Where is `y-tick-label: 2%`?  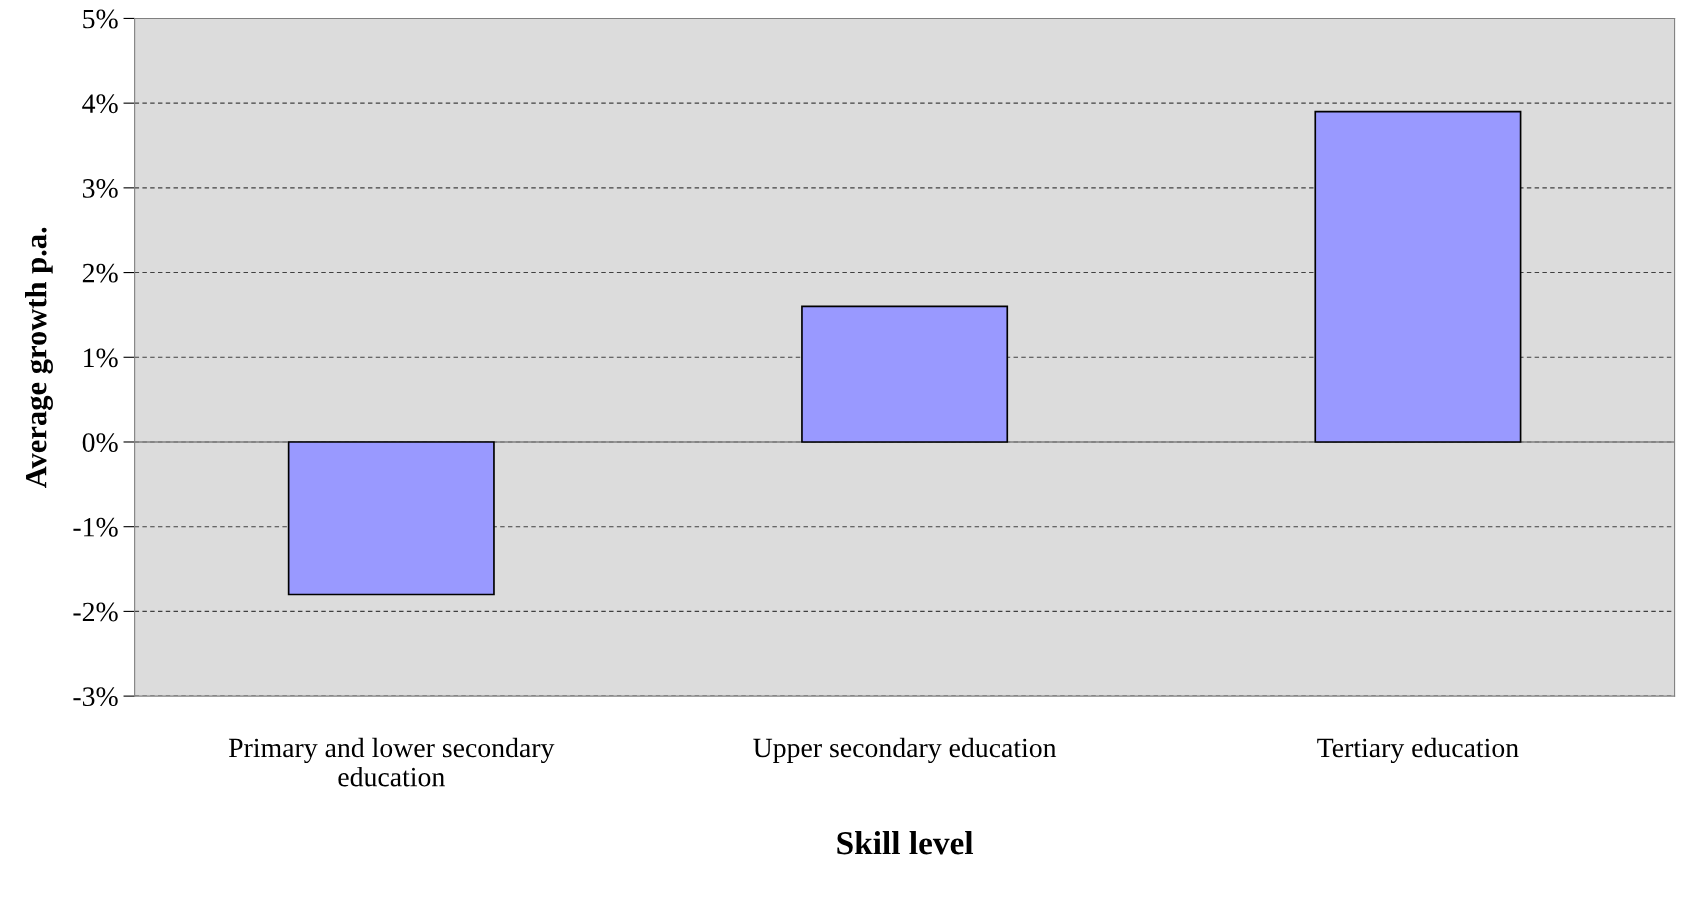 y-tick-label: 2% is located at coordinates (100, 273).